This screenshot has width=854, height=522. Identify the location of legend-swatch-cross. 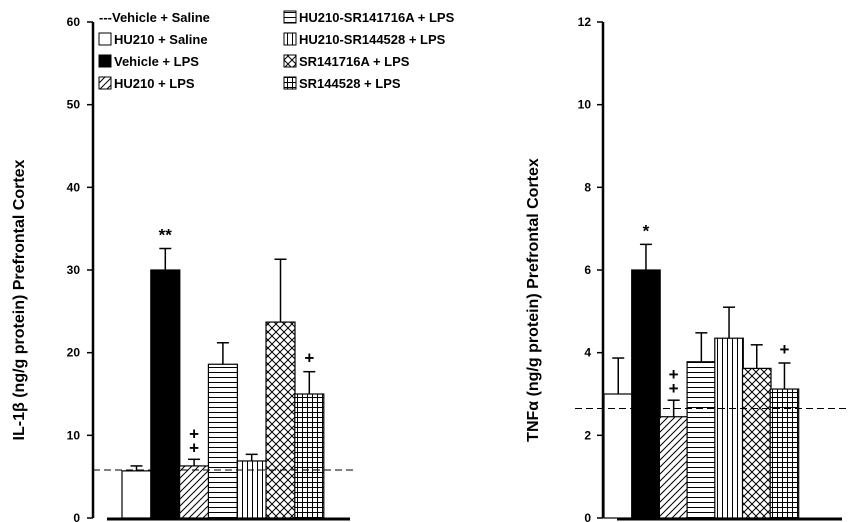
(290, 61).